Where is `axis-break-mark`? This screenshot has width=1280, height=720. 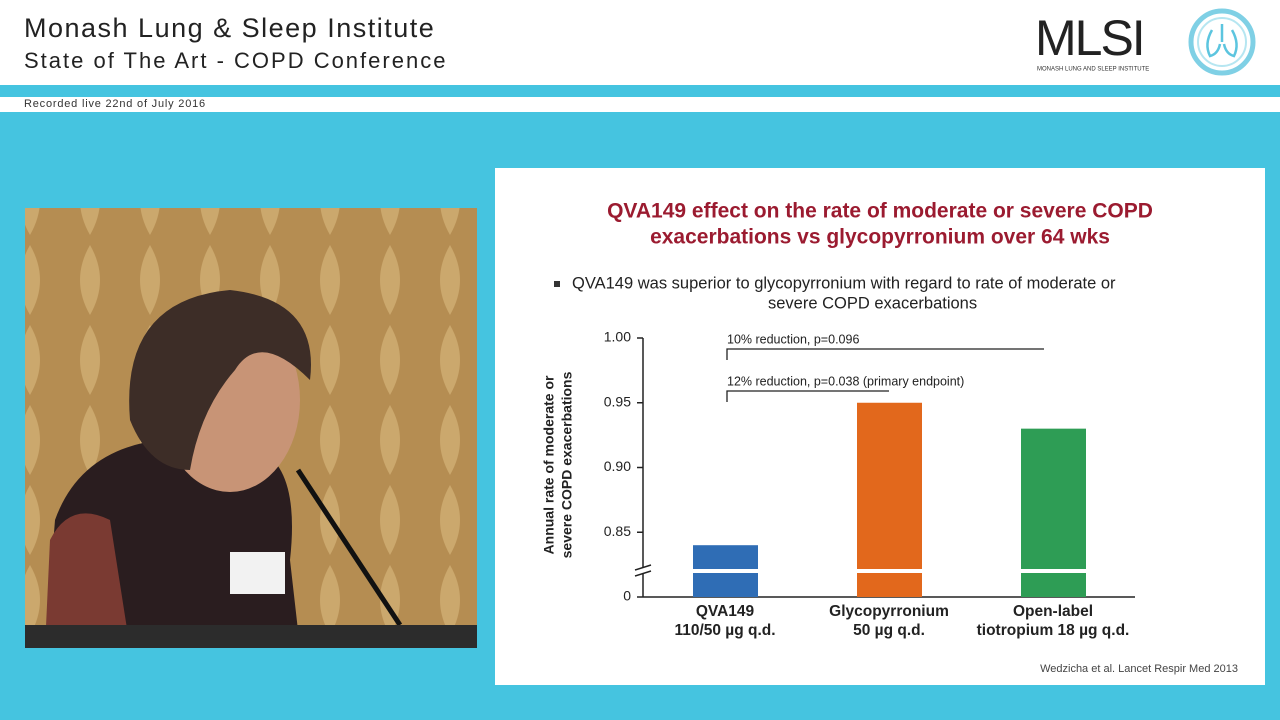 axis-break-mark is located at coordinates (643, 570).